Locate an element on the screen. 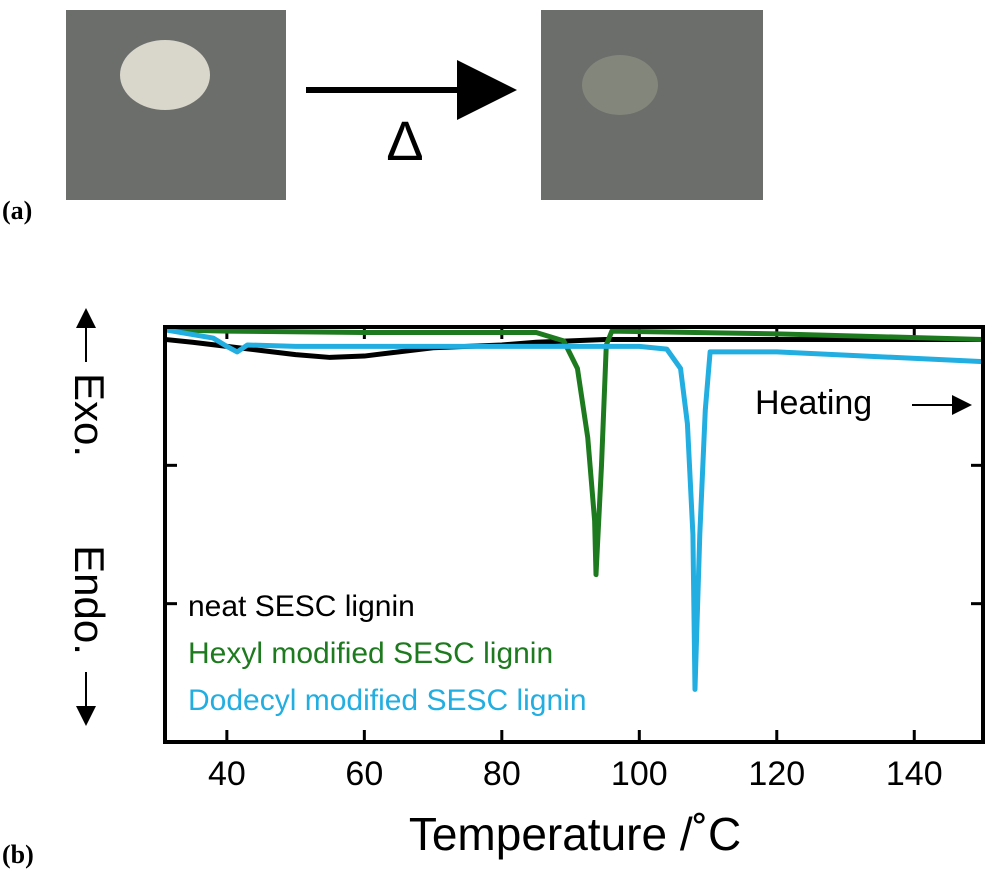 The image size is (988, 878). x-tick-label: 60 is located at coordinates (364, 774).